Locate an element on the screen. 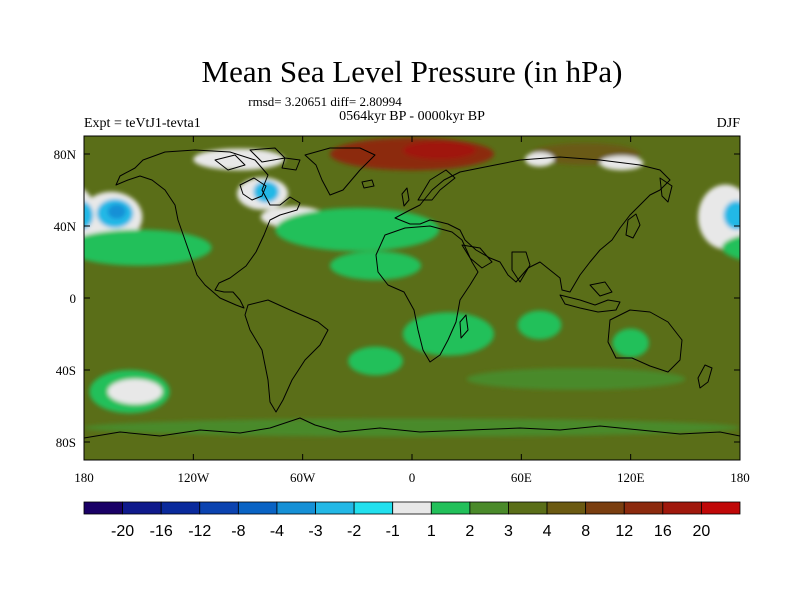 The height and width of the screenshot is (600, 800). coast-greenland is located at coordinates (340, 171).